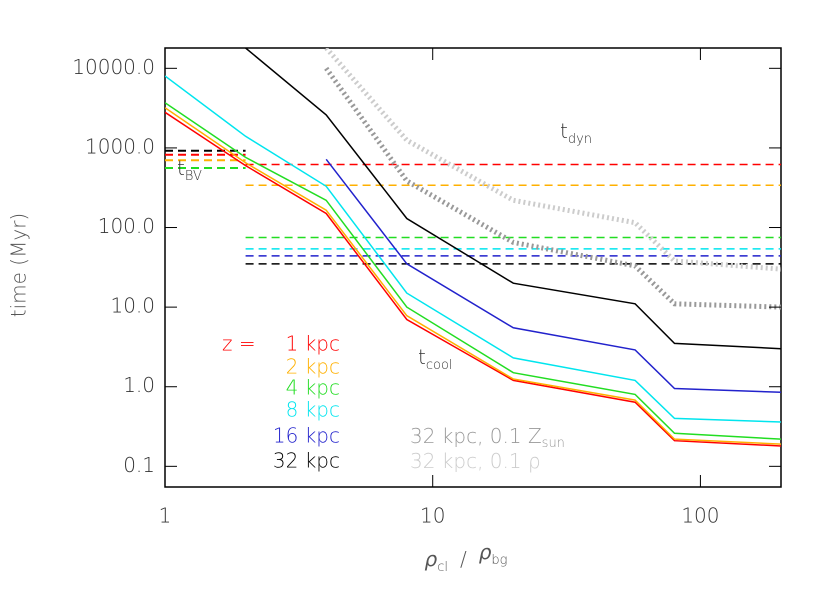 The height and width of the screenshot is (593, 830). Describe the element at coordinates (306, 461) in the screenshot. I see `legend-label: 32 kpc` at that location.